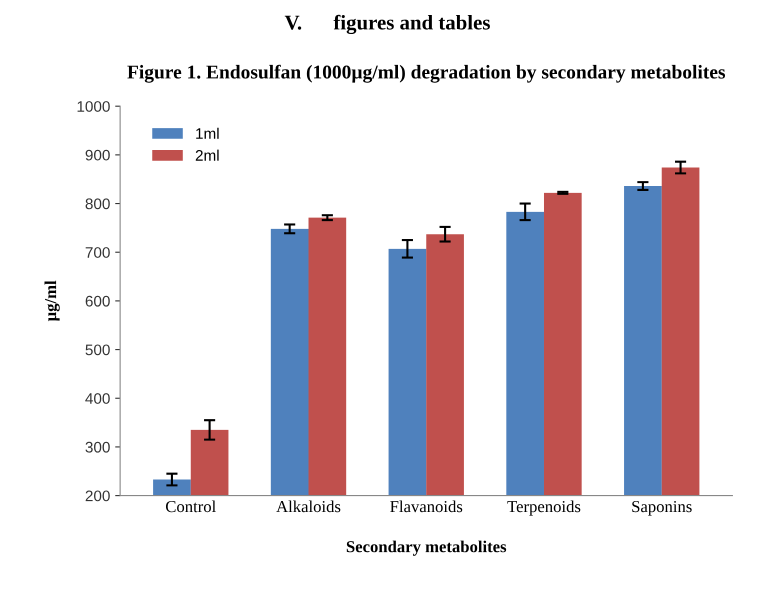 The width and height of the screenshot is (775, 590). I want to click on y-tick-label: 700, so click(98, 252).